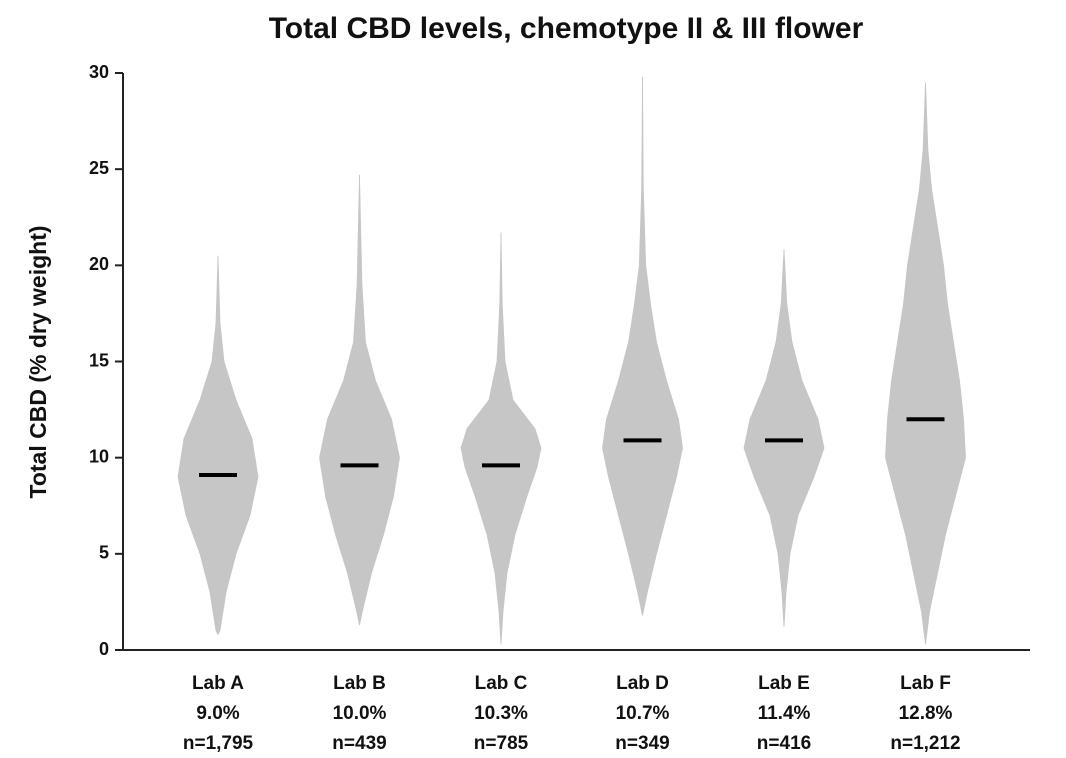 The width and height of the screenshot is (1066, 758). I want to click on n-label: n=439, so click(359, 743).